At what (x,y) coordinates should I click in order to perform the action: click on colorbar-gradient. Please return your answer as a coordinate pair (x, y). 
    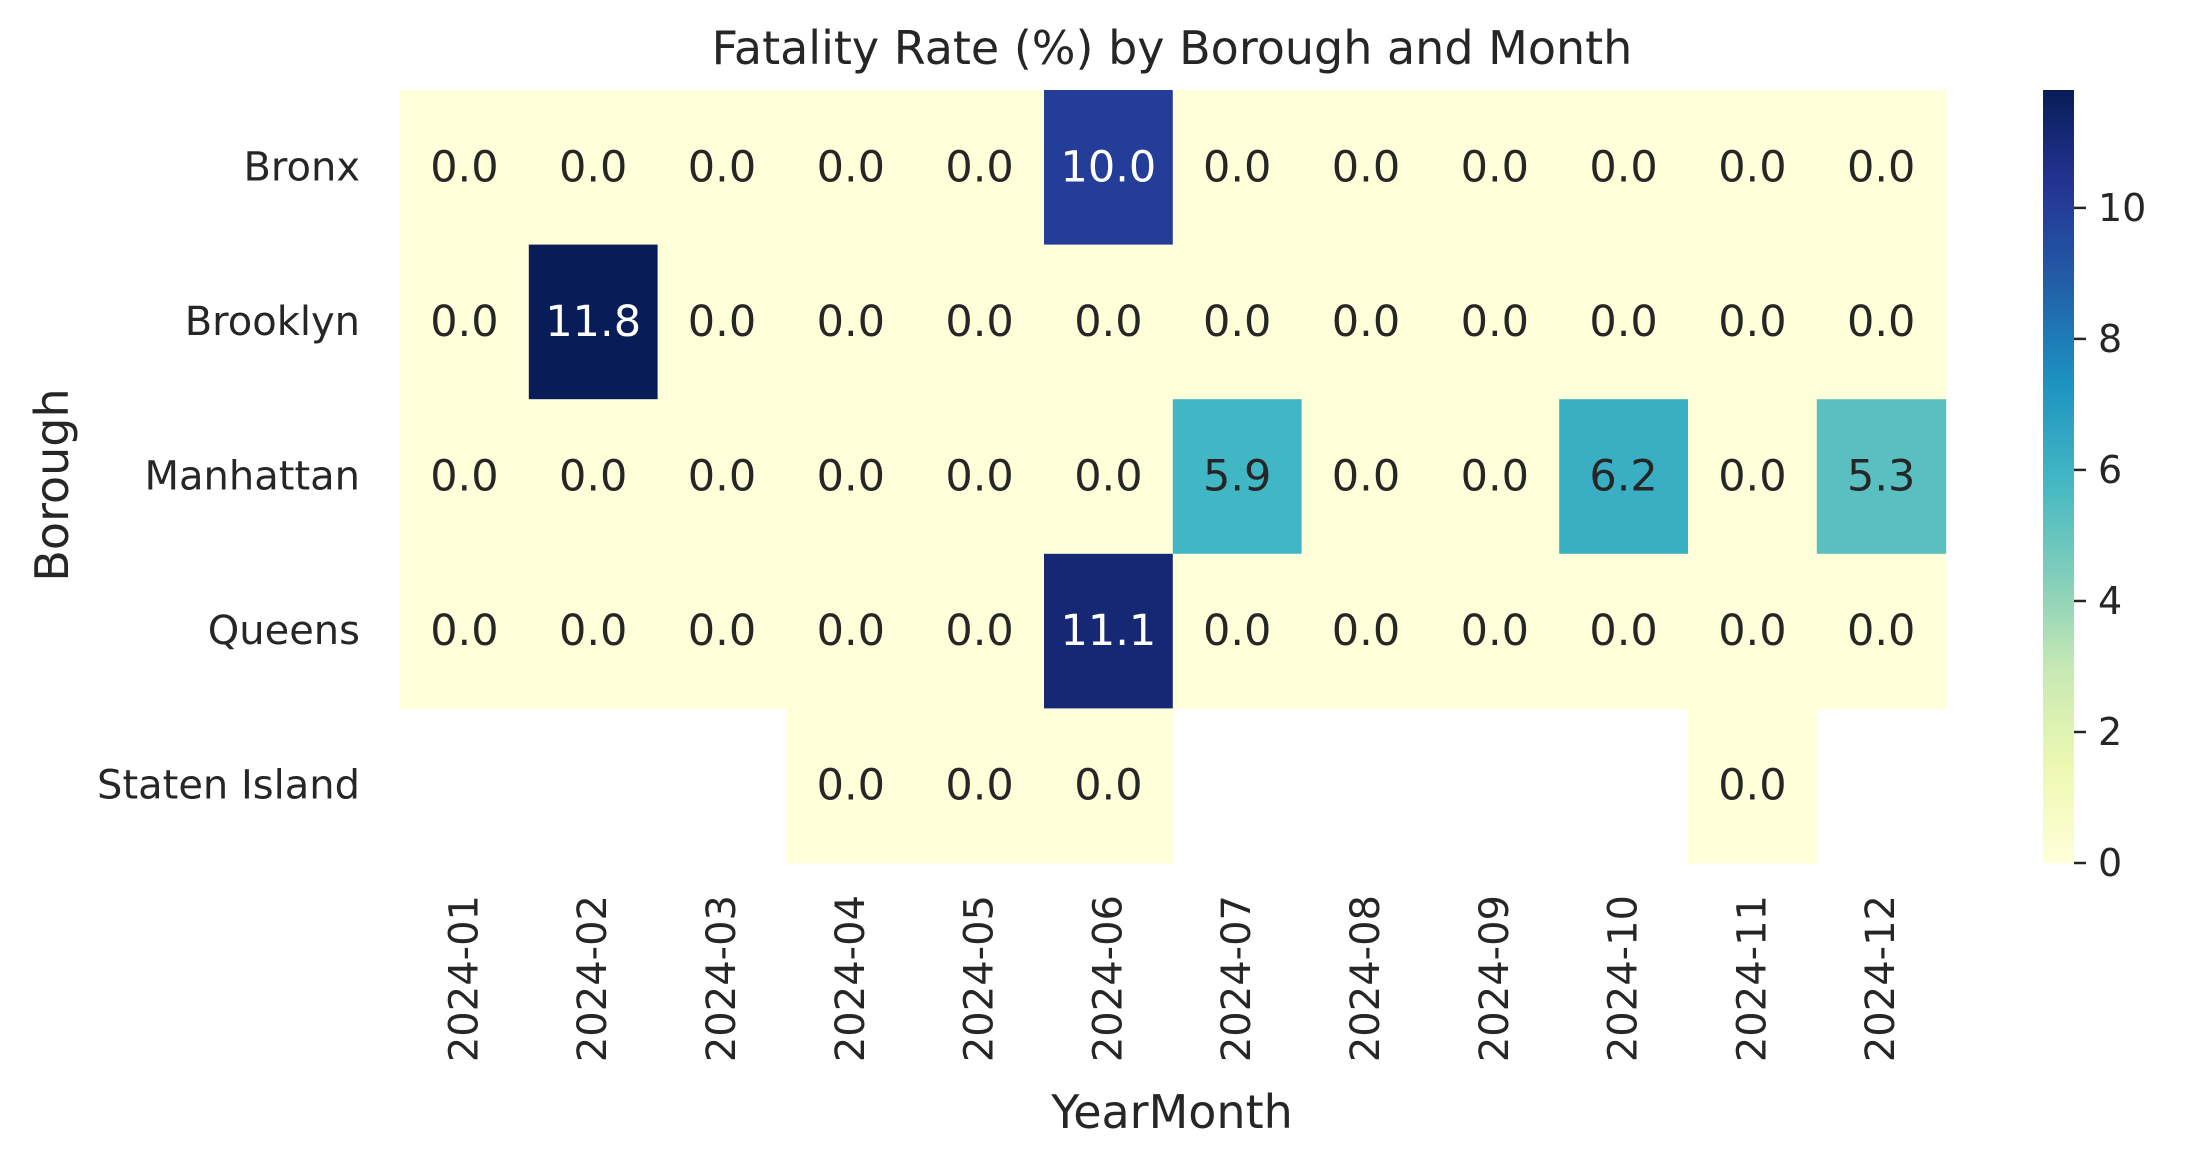
    Looking at the image, I should click on (2058, 476).